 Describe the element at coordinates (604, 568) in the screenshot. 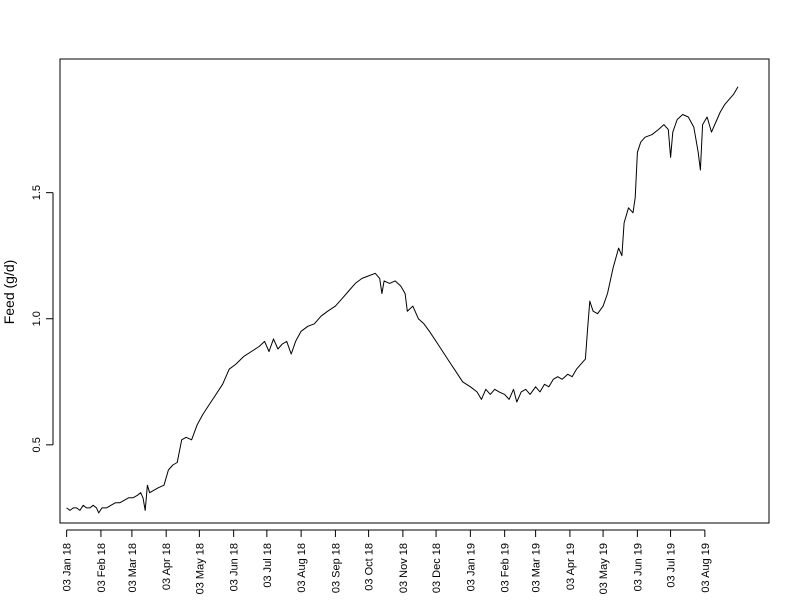

I see `x-tick-label: 03 May 19` at that location.